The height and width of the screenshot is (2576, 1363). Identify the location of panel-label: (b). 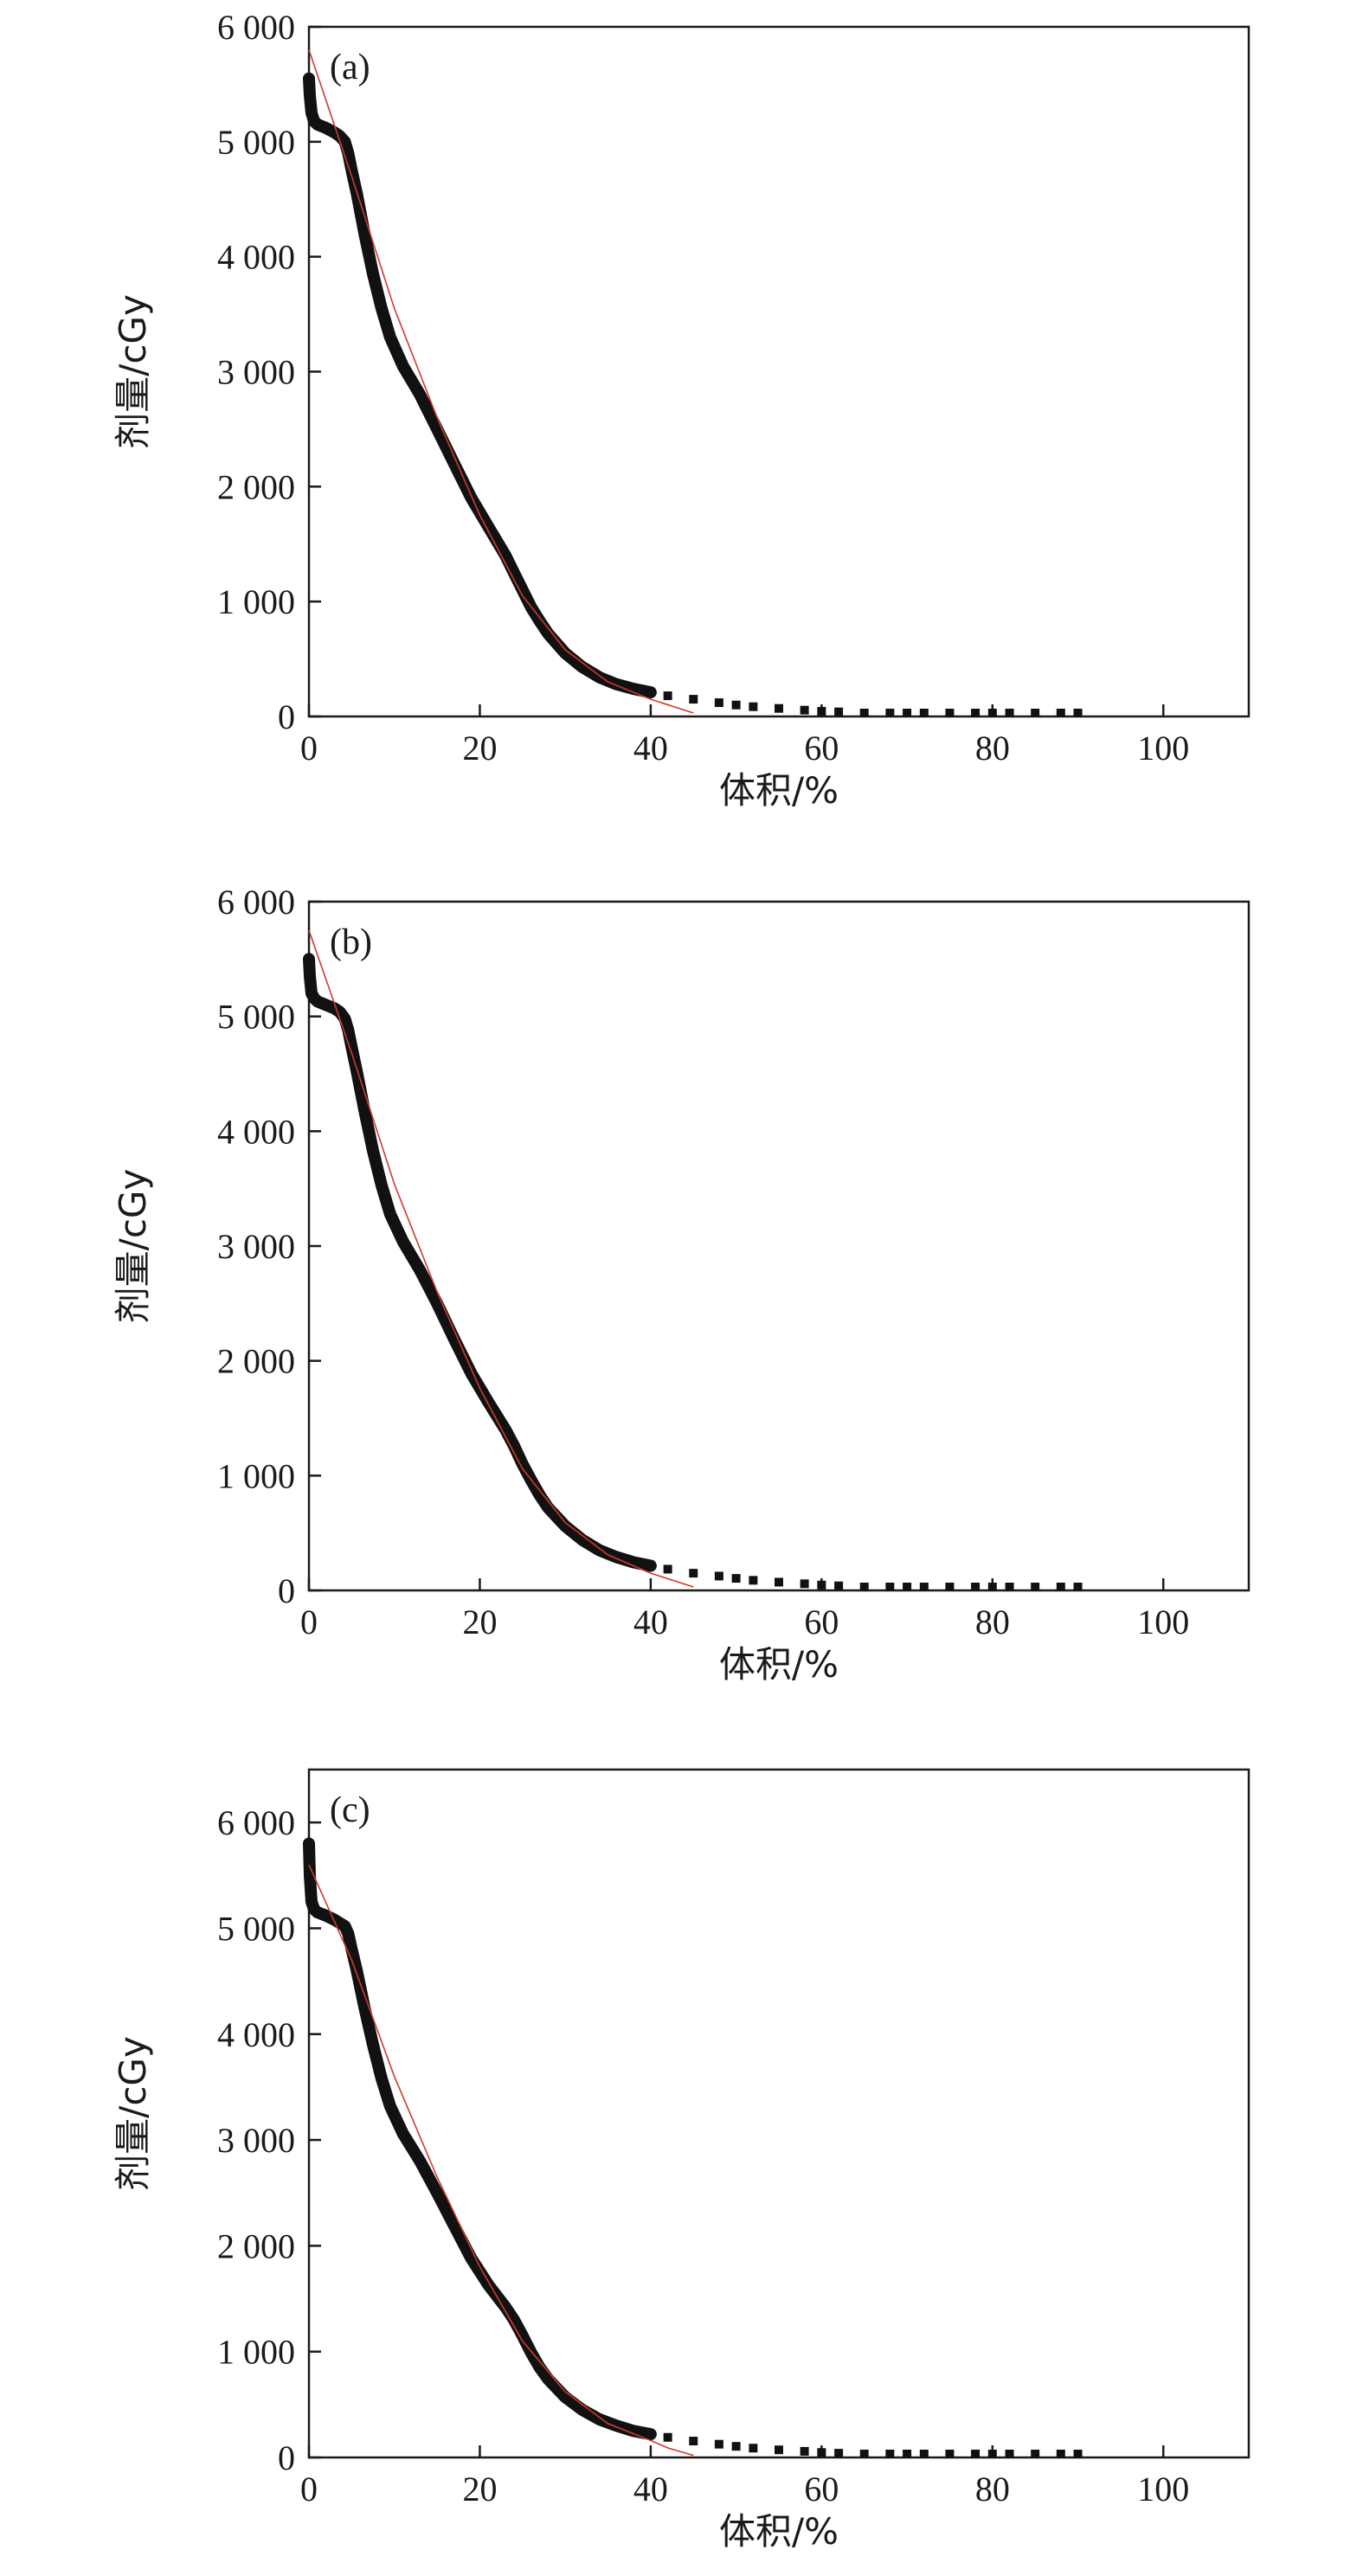
(351, 942).